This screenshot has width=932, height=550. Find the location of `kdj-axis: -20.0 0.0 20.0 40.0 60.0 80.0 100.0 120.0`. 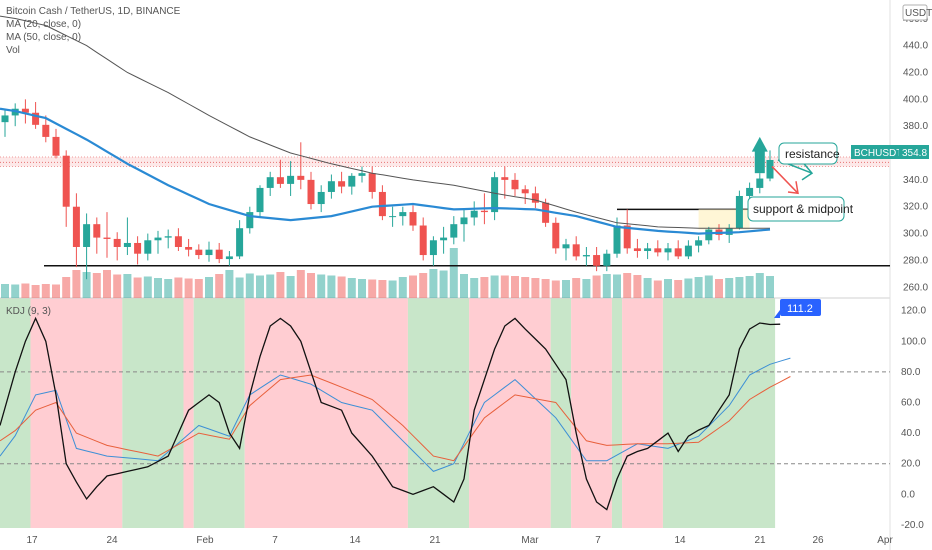

kdj-axis: -20.0 0.0 20.0 40.0 60.0 80.0 100.0 120.0 is located at coordinates (913, 418).